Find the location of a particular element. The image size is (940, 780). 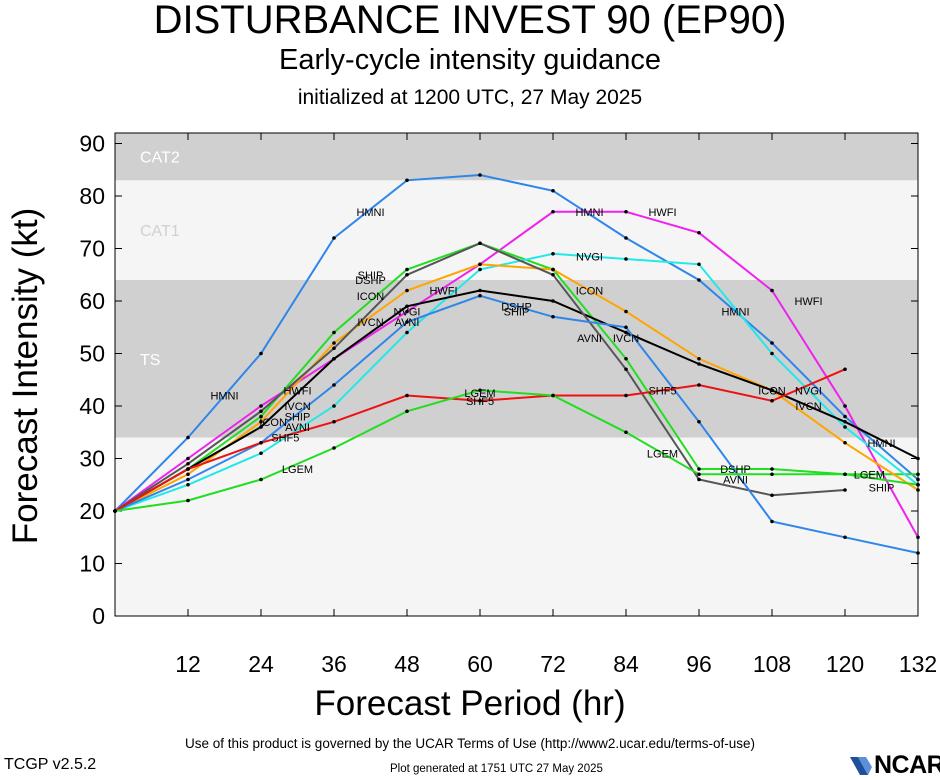

series-label-lgem: LGEM is located at coordinates (662, 454).